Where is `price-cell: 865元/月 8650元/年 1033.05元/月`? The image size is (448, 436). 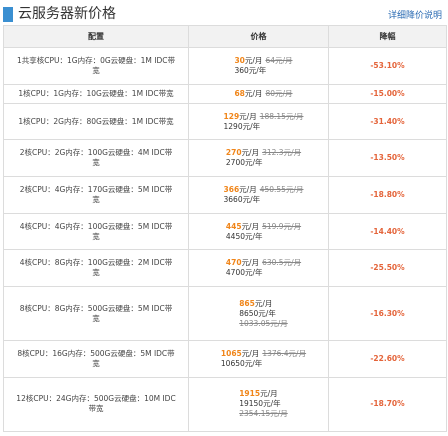 price-cell: 865元/月 8650元/年 1033.05元/月 is located at coordinates (258, 314).